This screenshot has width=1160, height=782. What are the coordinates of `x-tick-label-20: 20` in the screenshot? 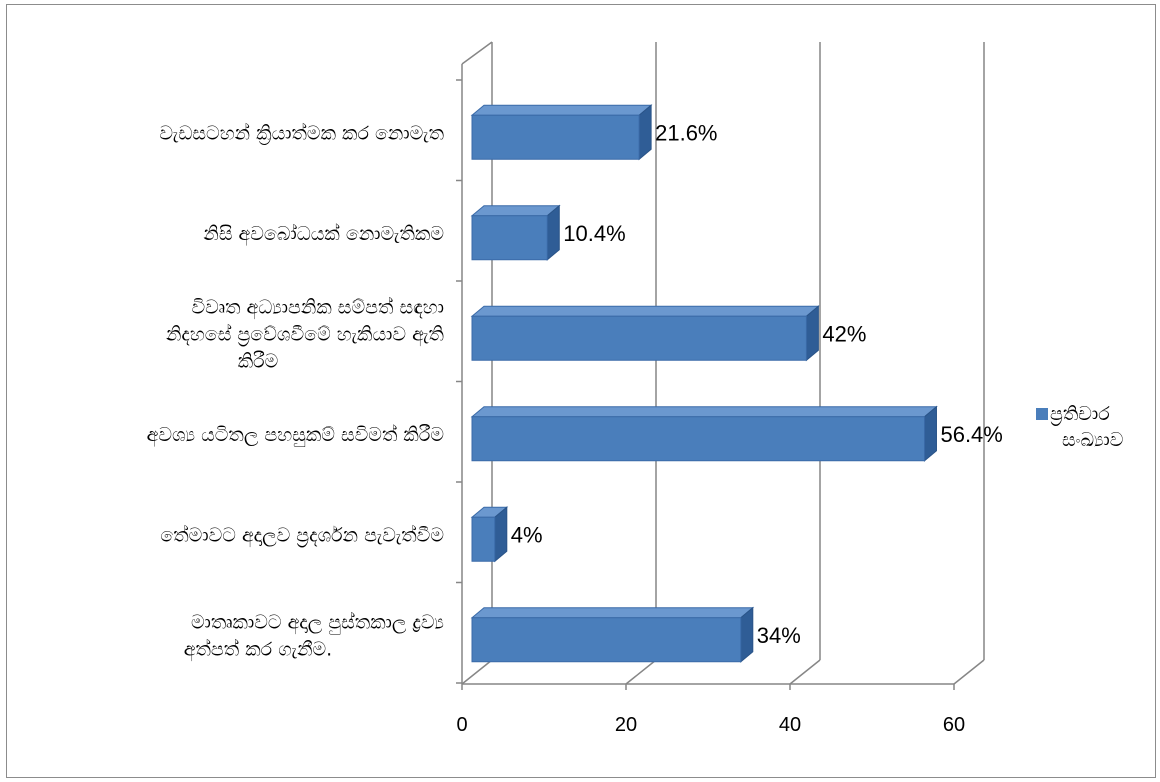 It's located at (626, 725).